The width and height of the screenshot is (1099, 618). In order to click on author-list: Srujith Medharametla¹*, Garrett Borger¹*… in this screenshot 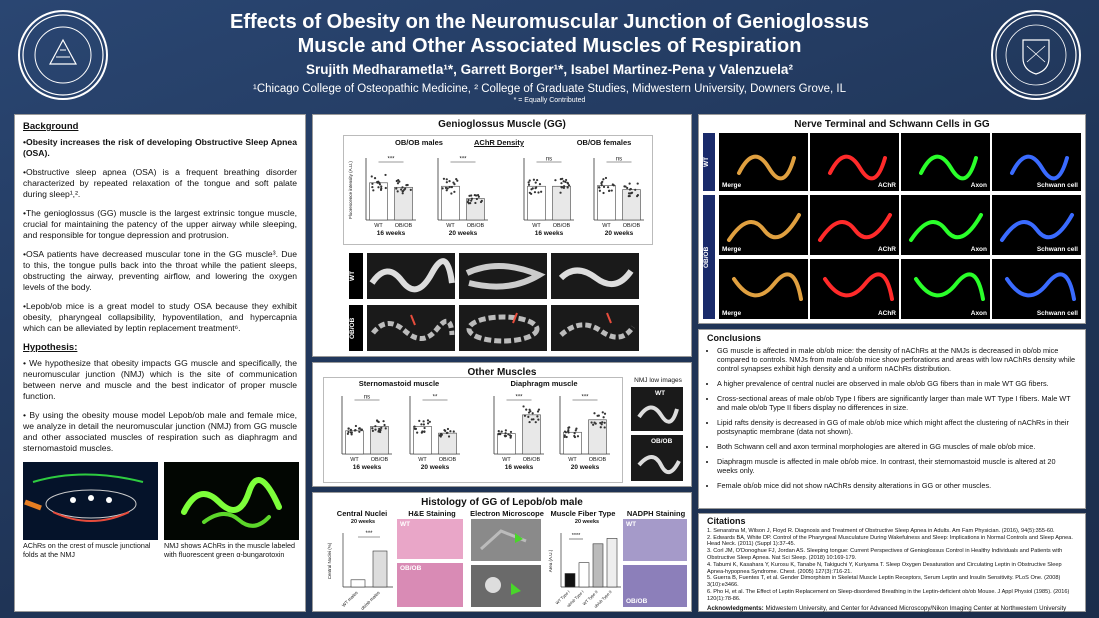, I will do `click(549, 69)`.